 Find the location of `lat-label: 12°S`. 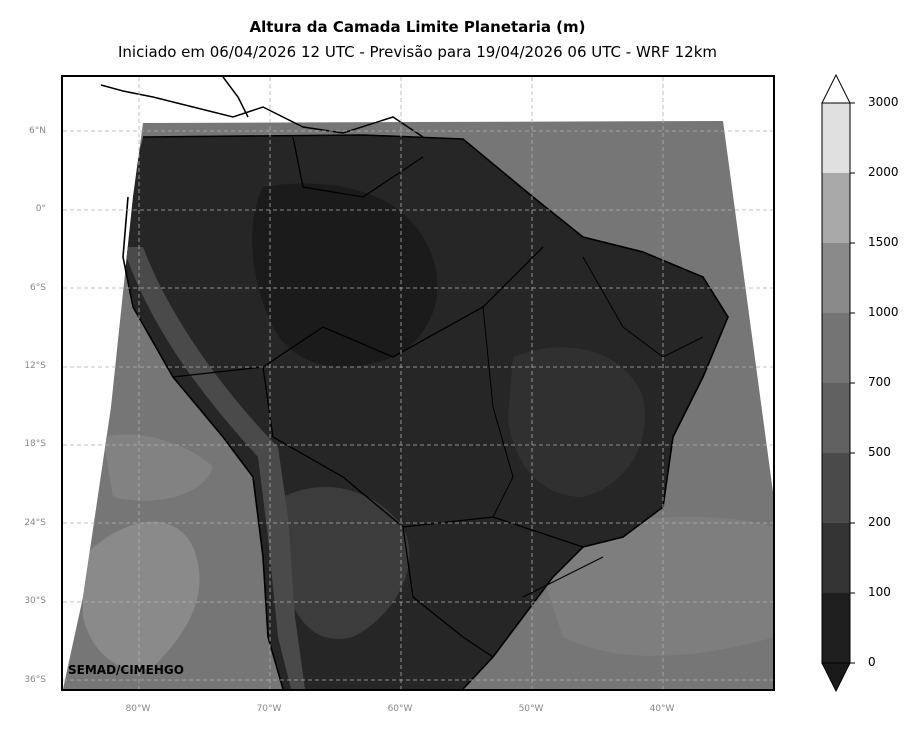

lat-label: 12°S is located at coordinates (35, 366).